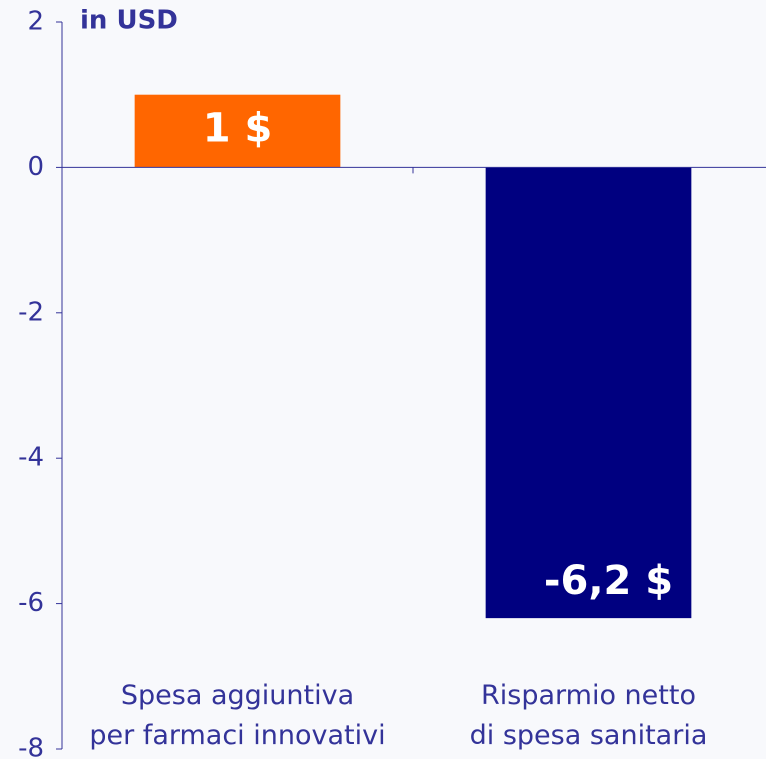 The image size is (766, 759). What do you see at coordinates (31, 312) in the screenshot?
I see `y-tick-label: -2` at bounding box center [31, 312].